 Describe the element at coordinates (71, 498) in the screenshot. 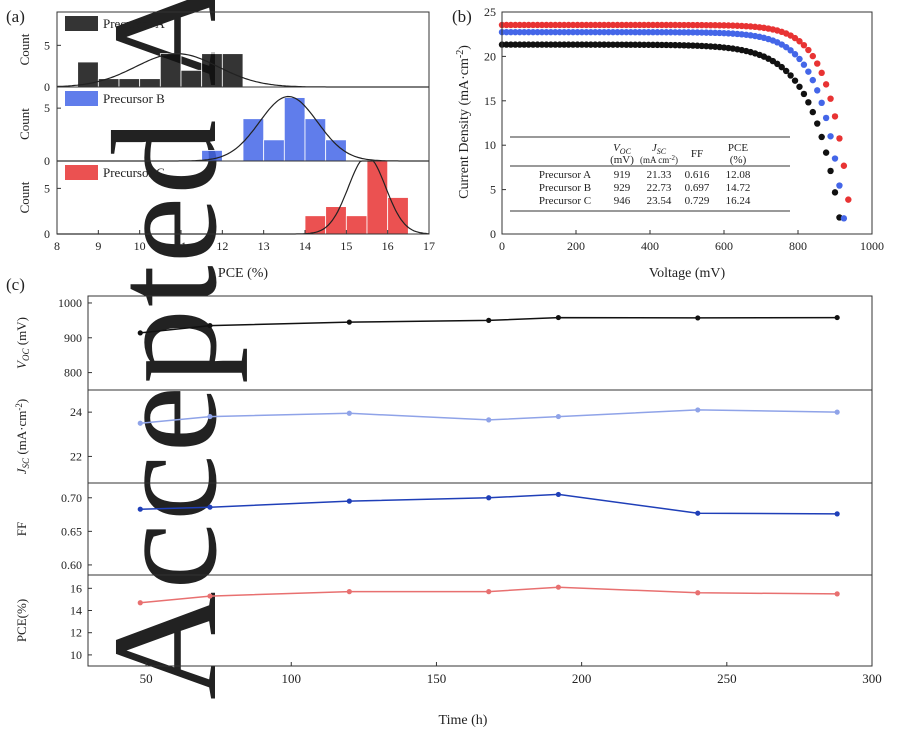

I see `y-tick-label: 0.70` at that location.